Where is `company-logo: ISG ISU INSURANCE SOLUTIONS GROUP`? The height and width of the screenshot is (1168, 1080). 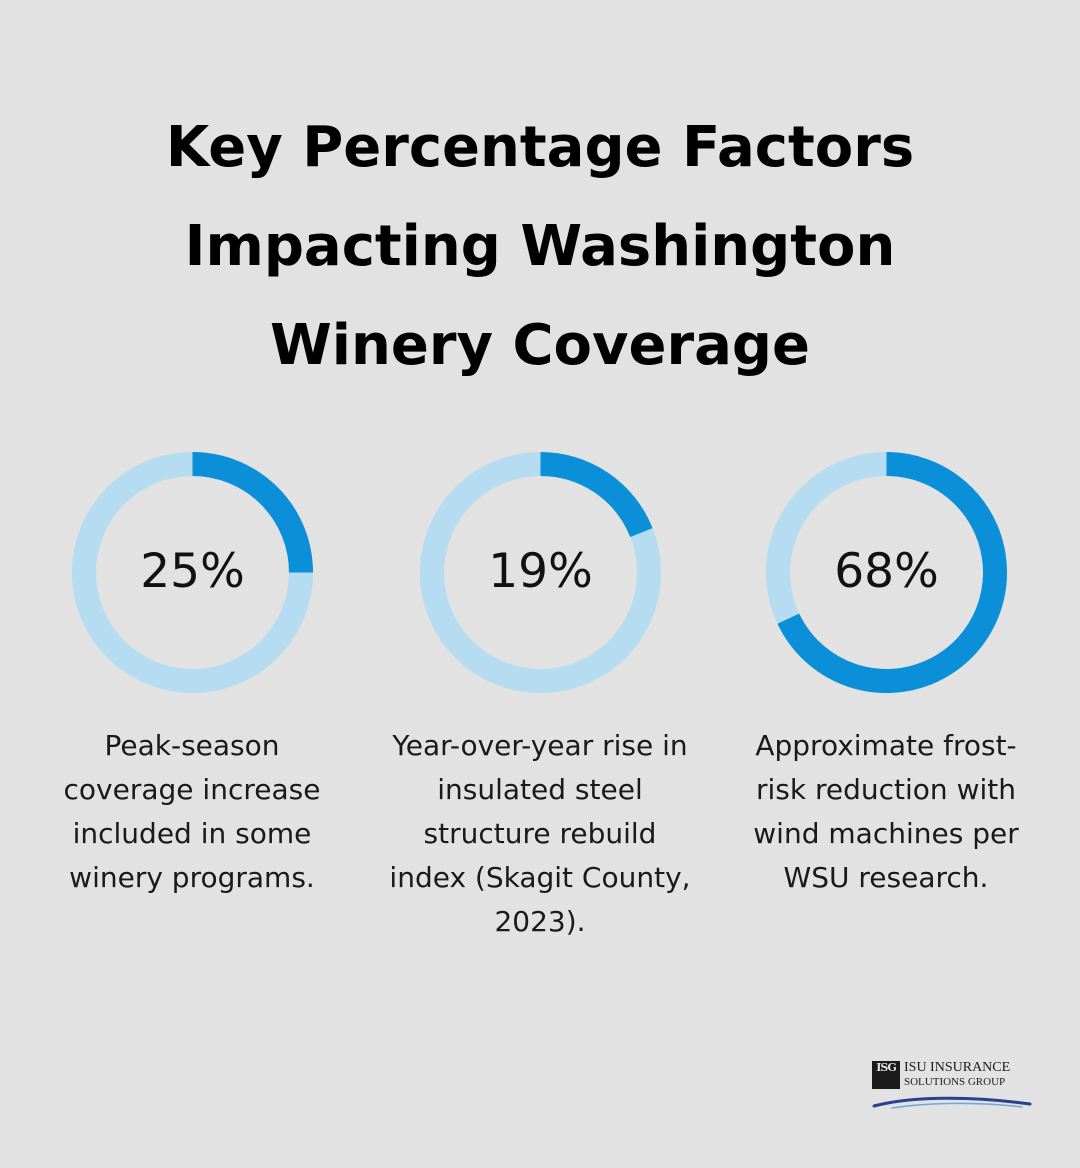
company-logo: ISG ISU INSURANCE SOLUTIONS GROUP is located at coordinates (957, 1088).